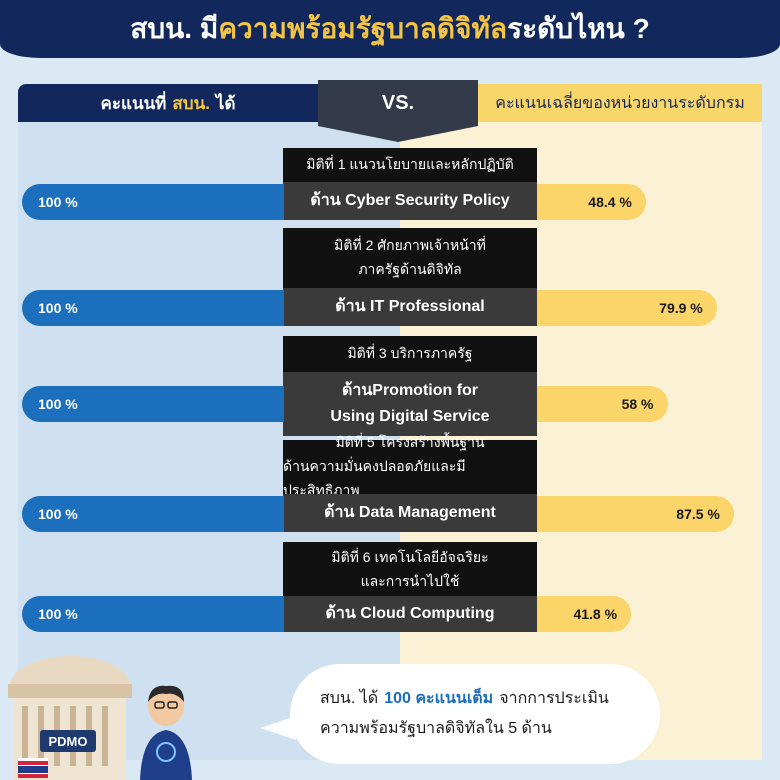 The width and height of the screenshot is (780, 780). Describe the element at coordinates (635, 514) in the screenshot. I see `average-score-bar: 87.5 %` at that location.